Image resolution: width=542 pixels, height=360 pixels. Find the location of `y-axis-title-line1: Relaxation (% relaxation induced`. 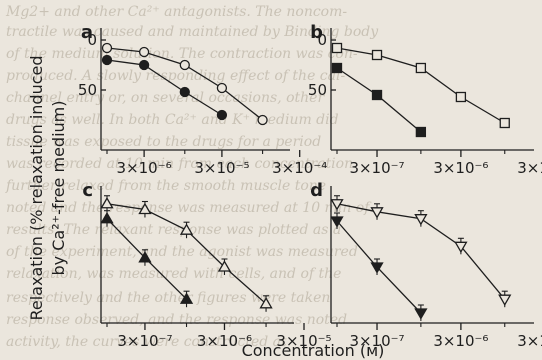

y-axis-title-line1: Relaxation (% relaxation induced is located at coordinates (36, 187).